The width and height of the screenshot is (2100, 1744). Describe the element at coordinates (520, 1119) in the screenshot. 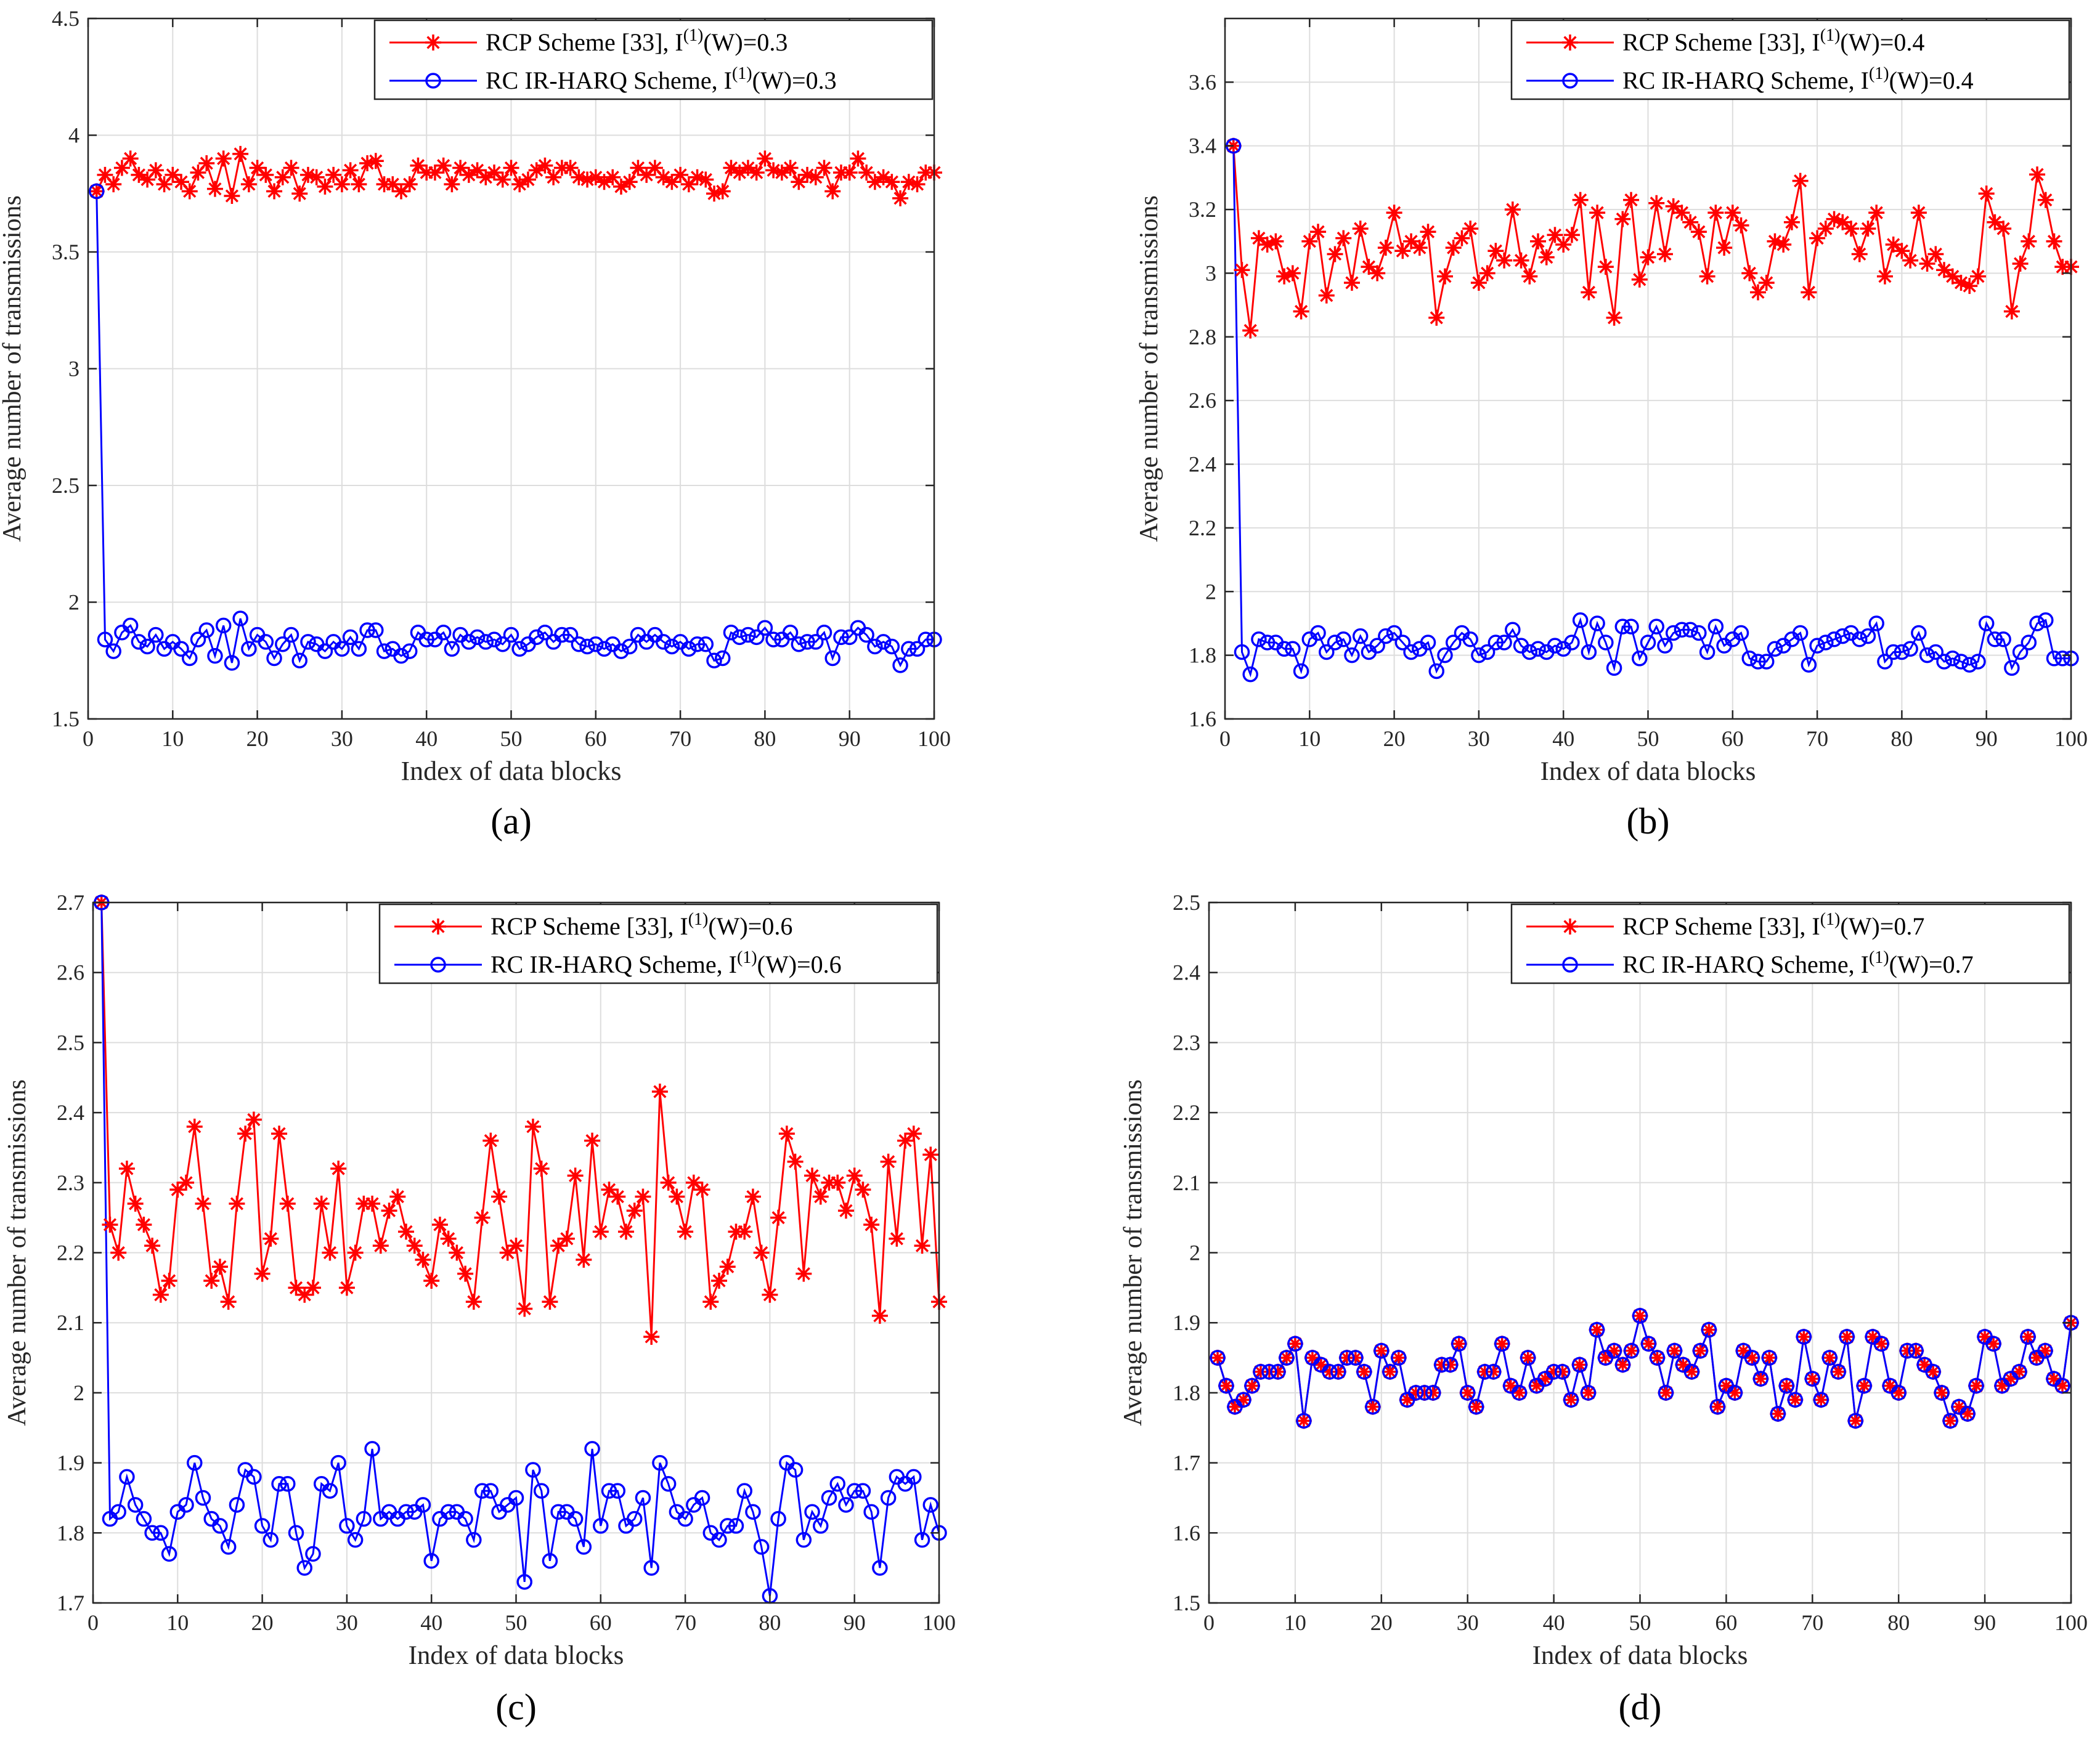

I see `series-line-rcp` at that location.